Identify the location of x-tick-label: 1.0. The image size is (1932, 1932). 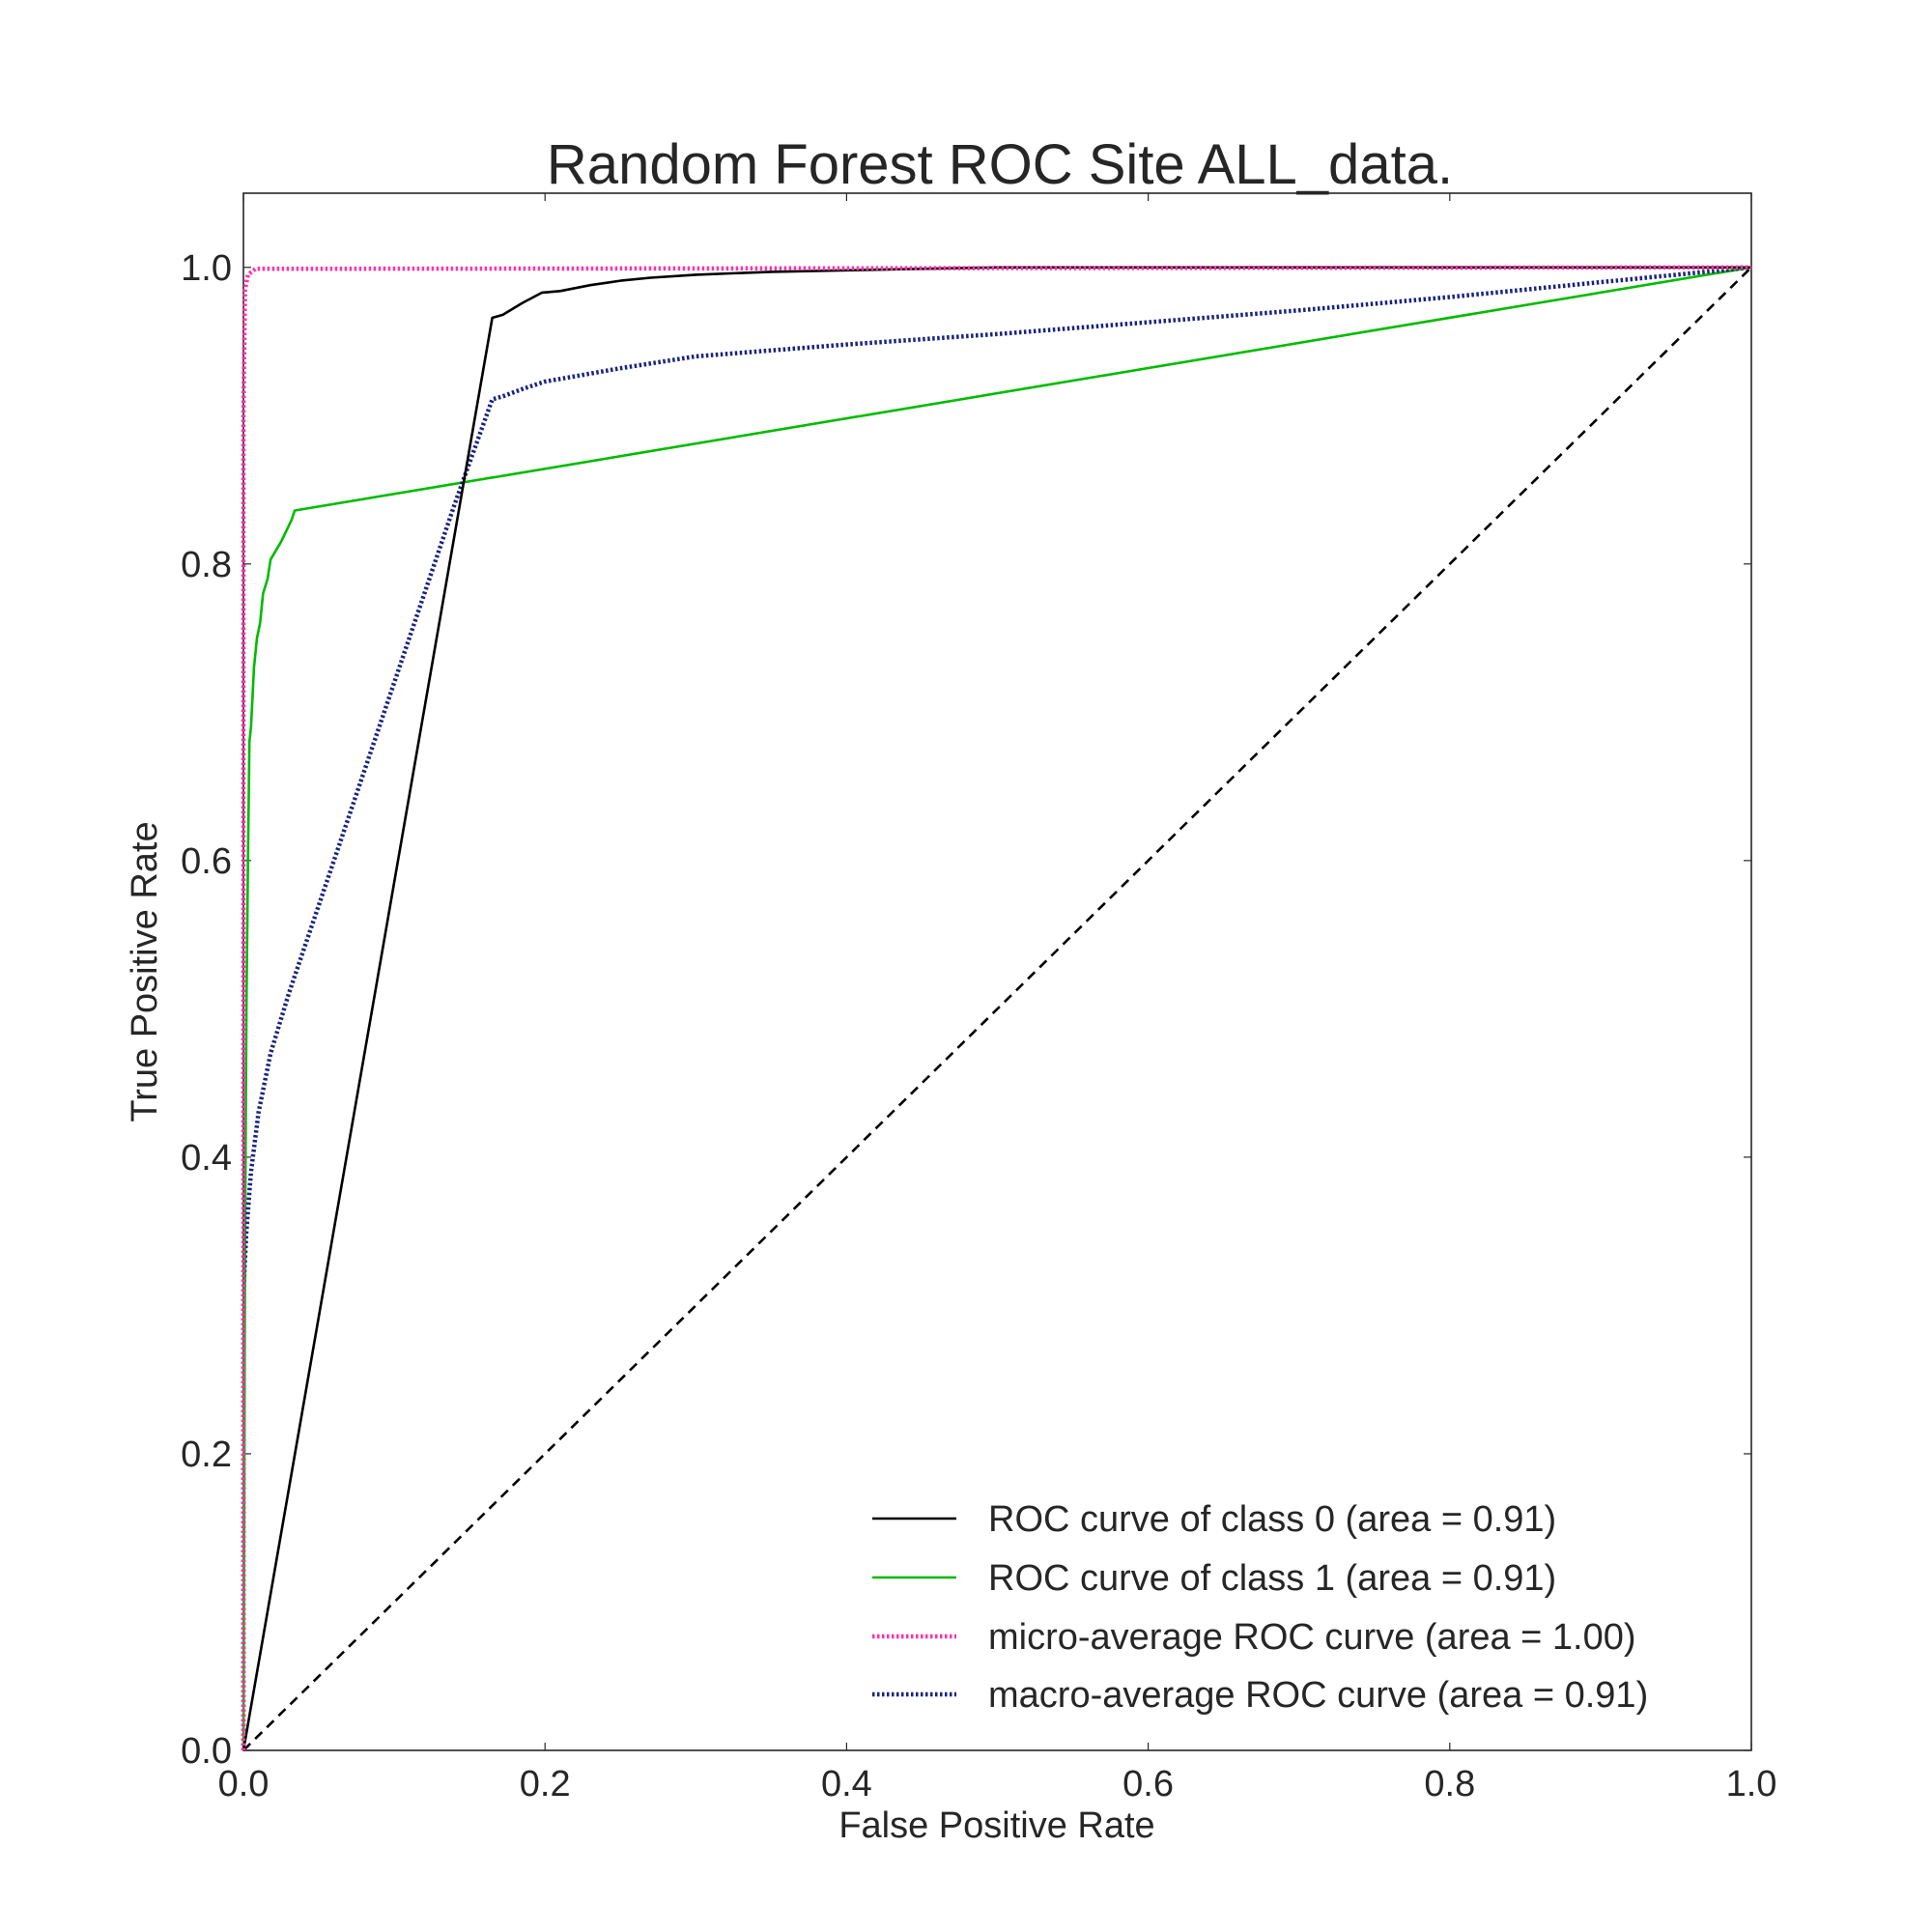
(1751, 1784).